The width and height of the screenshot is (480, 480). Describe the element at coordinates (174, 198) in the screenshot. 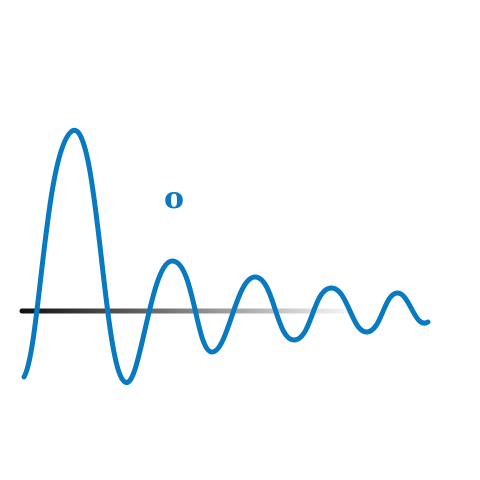

I see `logo-letter: o` at that location.